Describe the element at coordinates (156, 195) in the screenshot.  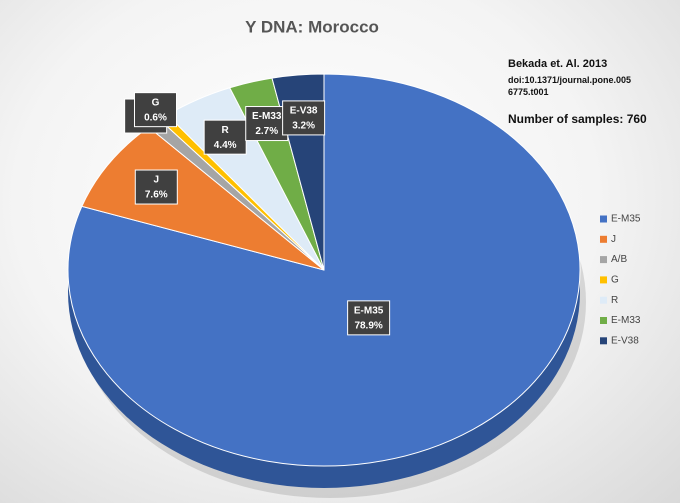
I see `data-label-value: 7.6%` at that location.